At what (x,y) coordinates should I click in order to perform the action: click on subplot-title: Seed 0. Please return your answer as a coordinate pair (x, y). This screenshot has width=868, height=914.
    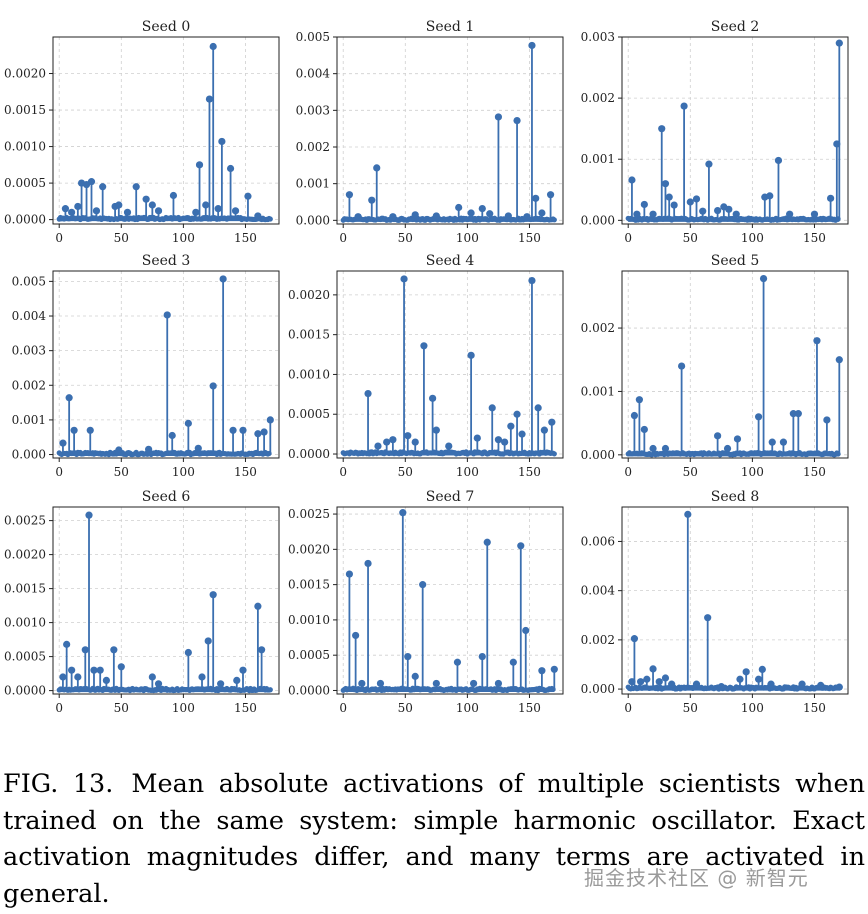
    Looking at the image, I should click on (166, 27).